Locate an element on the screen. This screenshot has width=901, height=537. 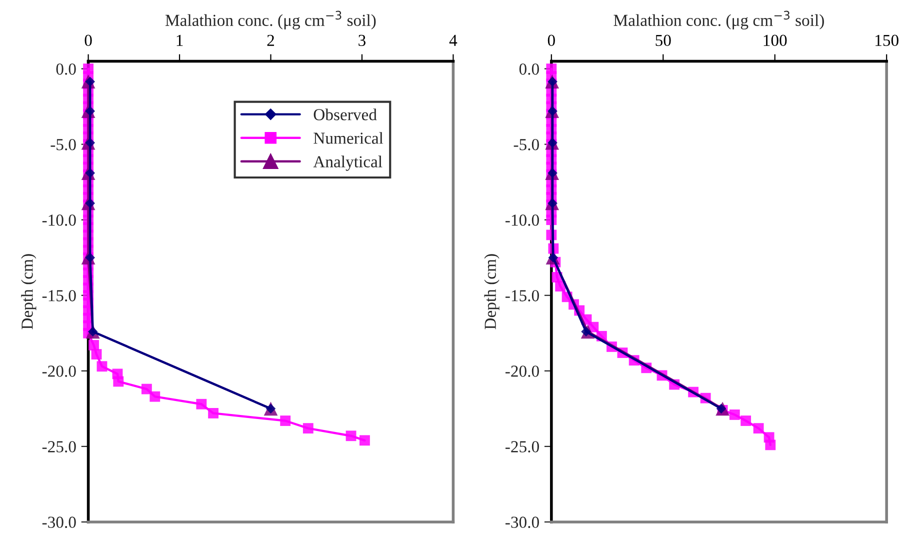
legend-label: Numerical is located at coordinates (349, 138).